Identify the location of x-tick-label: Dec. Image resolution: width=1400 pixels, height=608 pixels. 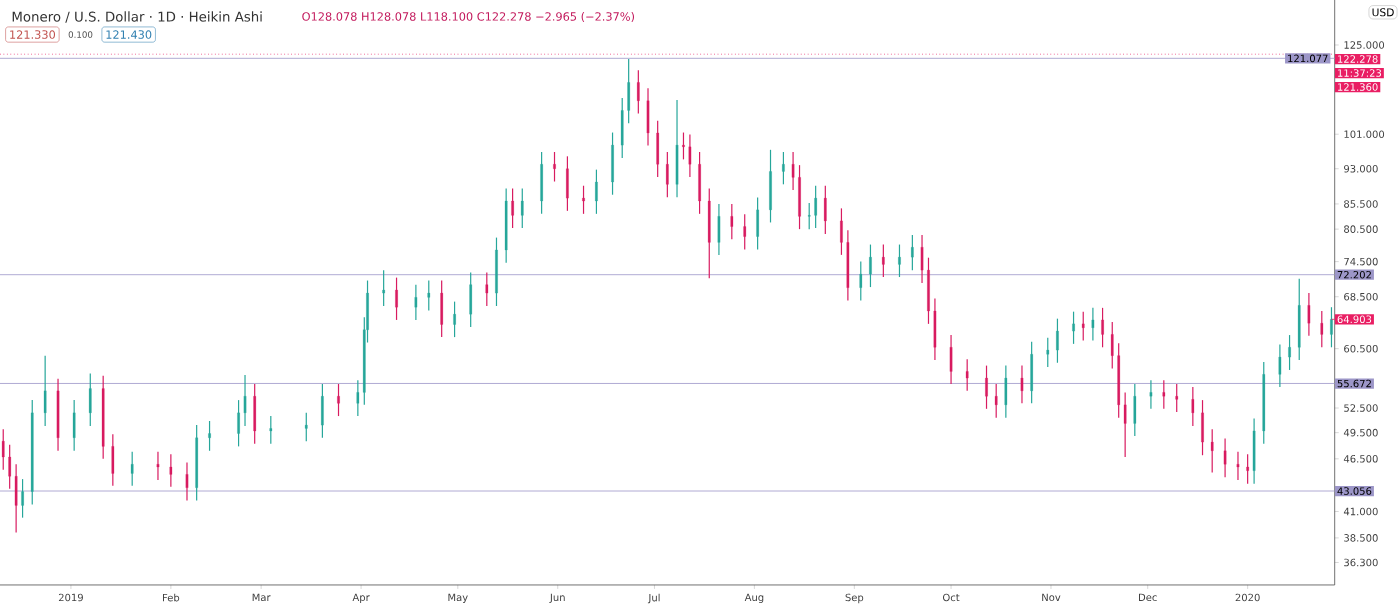
(1148, 597).